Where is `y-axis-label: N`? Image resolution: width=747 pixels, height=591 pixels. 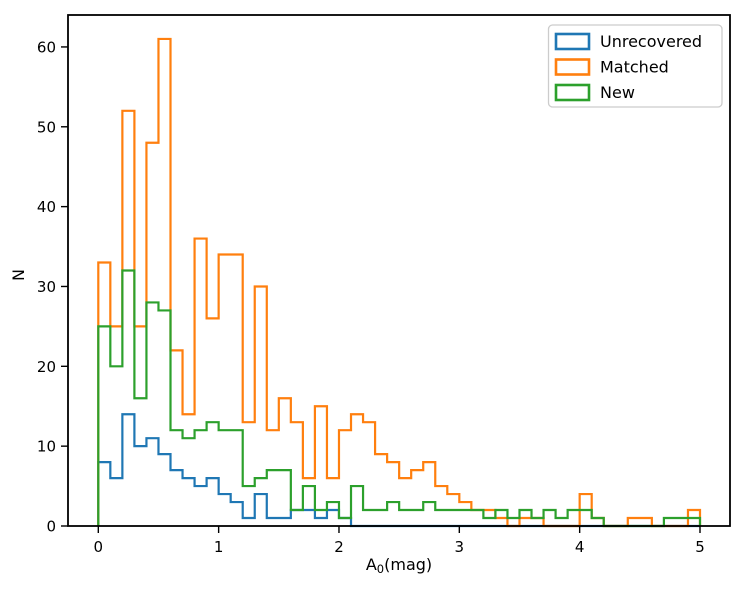 y-axis-label: N is located at coordinates (18, 275).